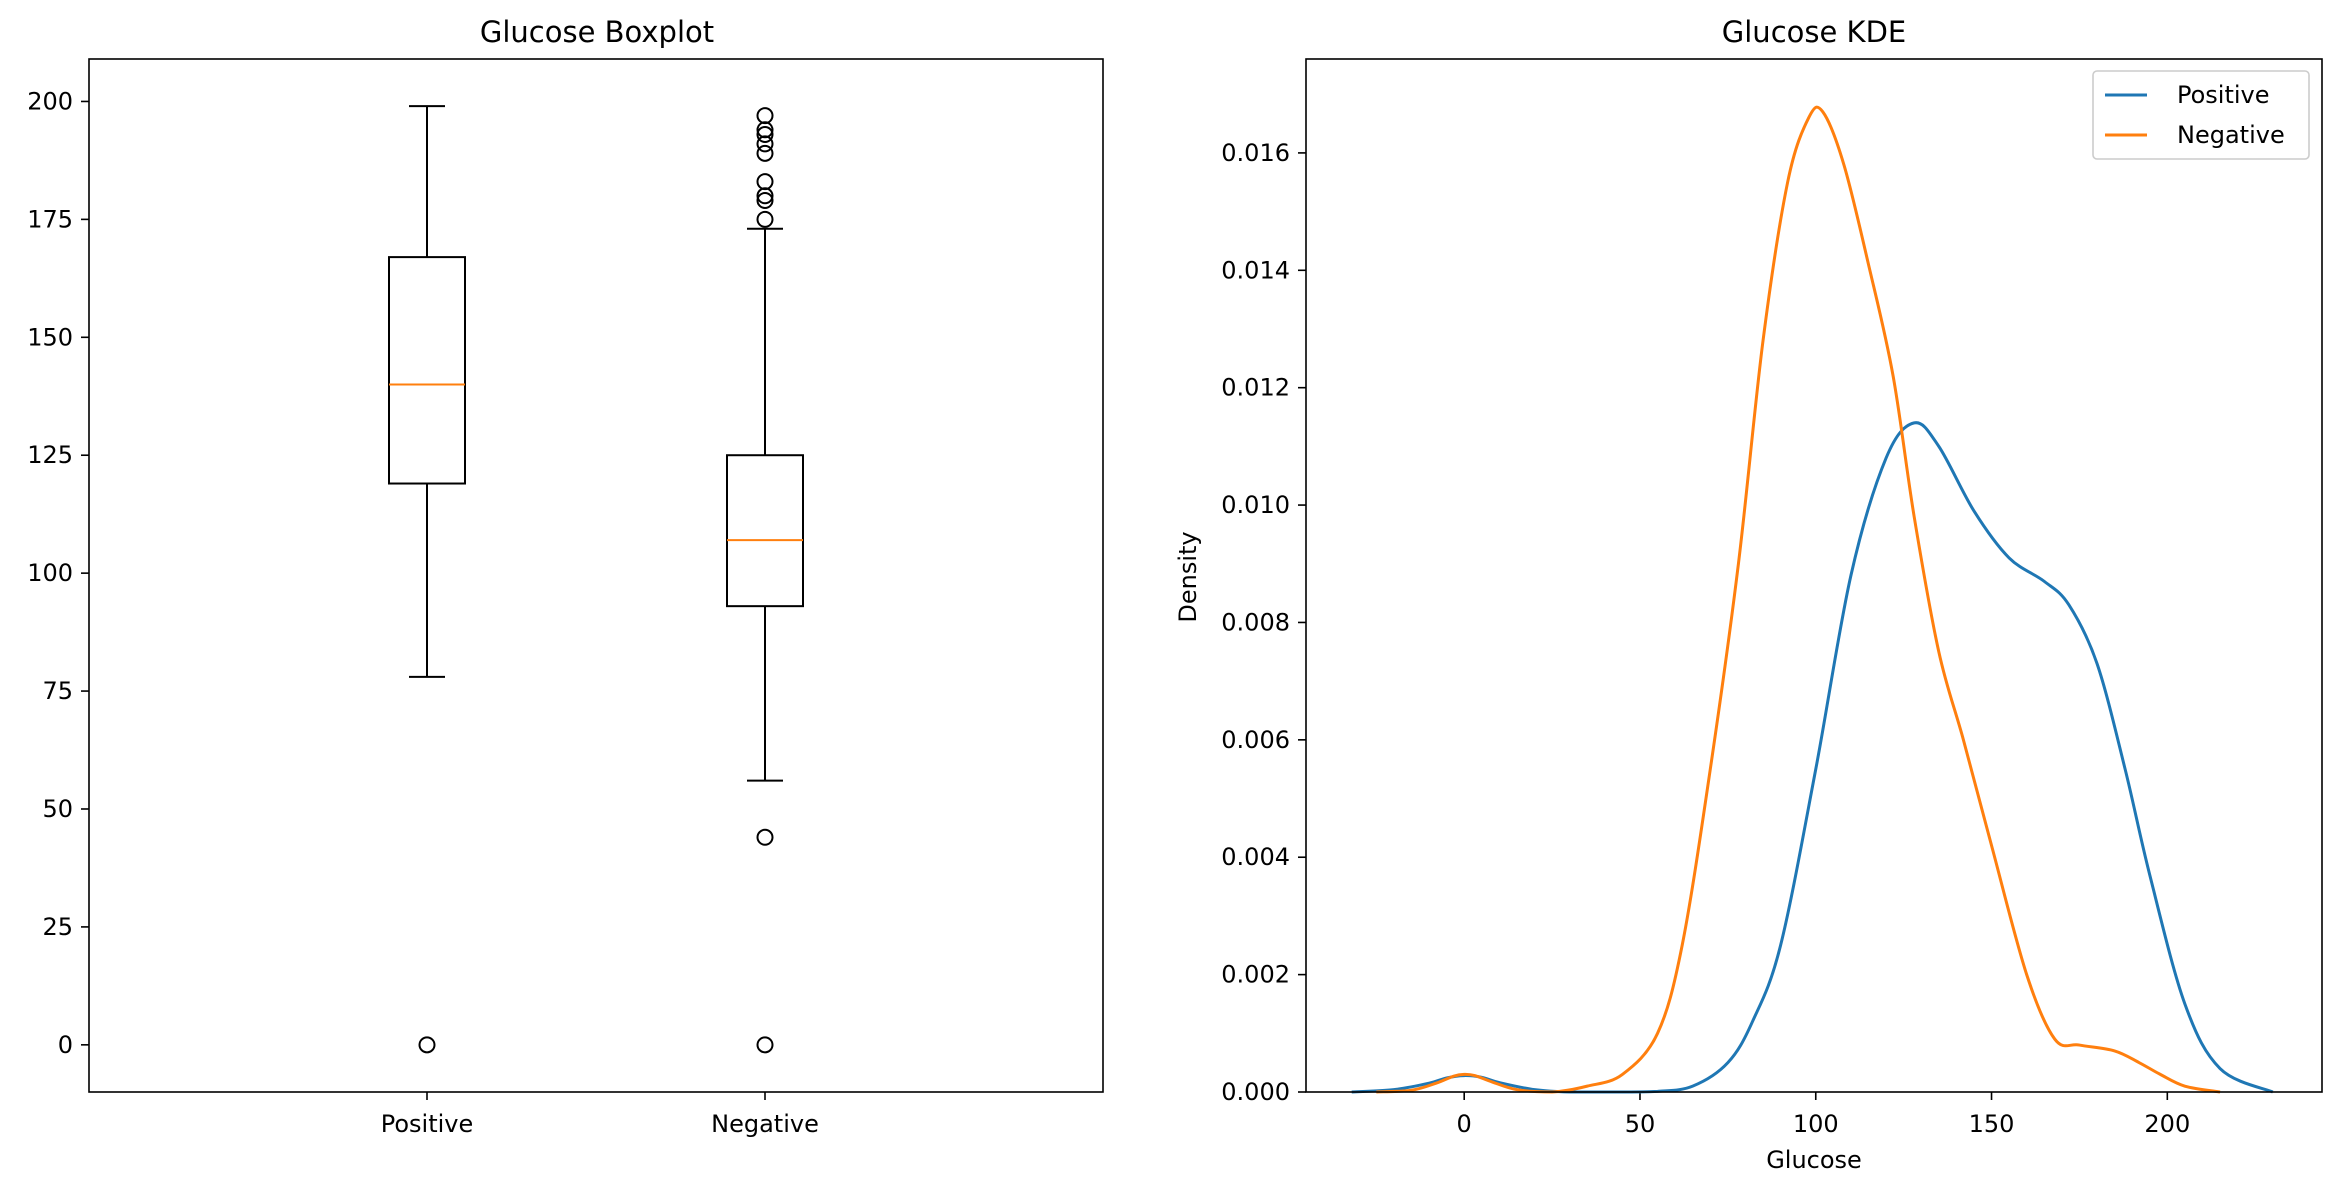 The height and width of the screenshot is (1194, 2339). I want to click on kde-x-tick-label: 100, so click(1816, 1124).